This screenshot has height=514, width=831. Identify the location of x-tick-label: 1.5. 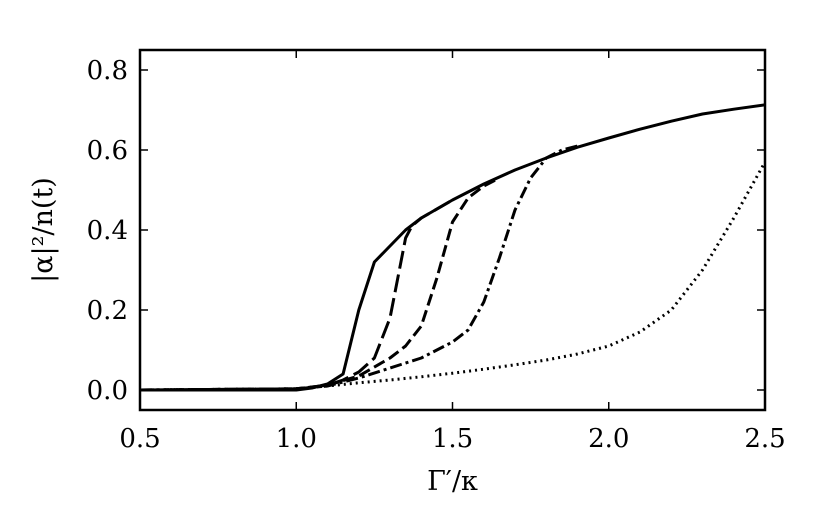
(452, 439).